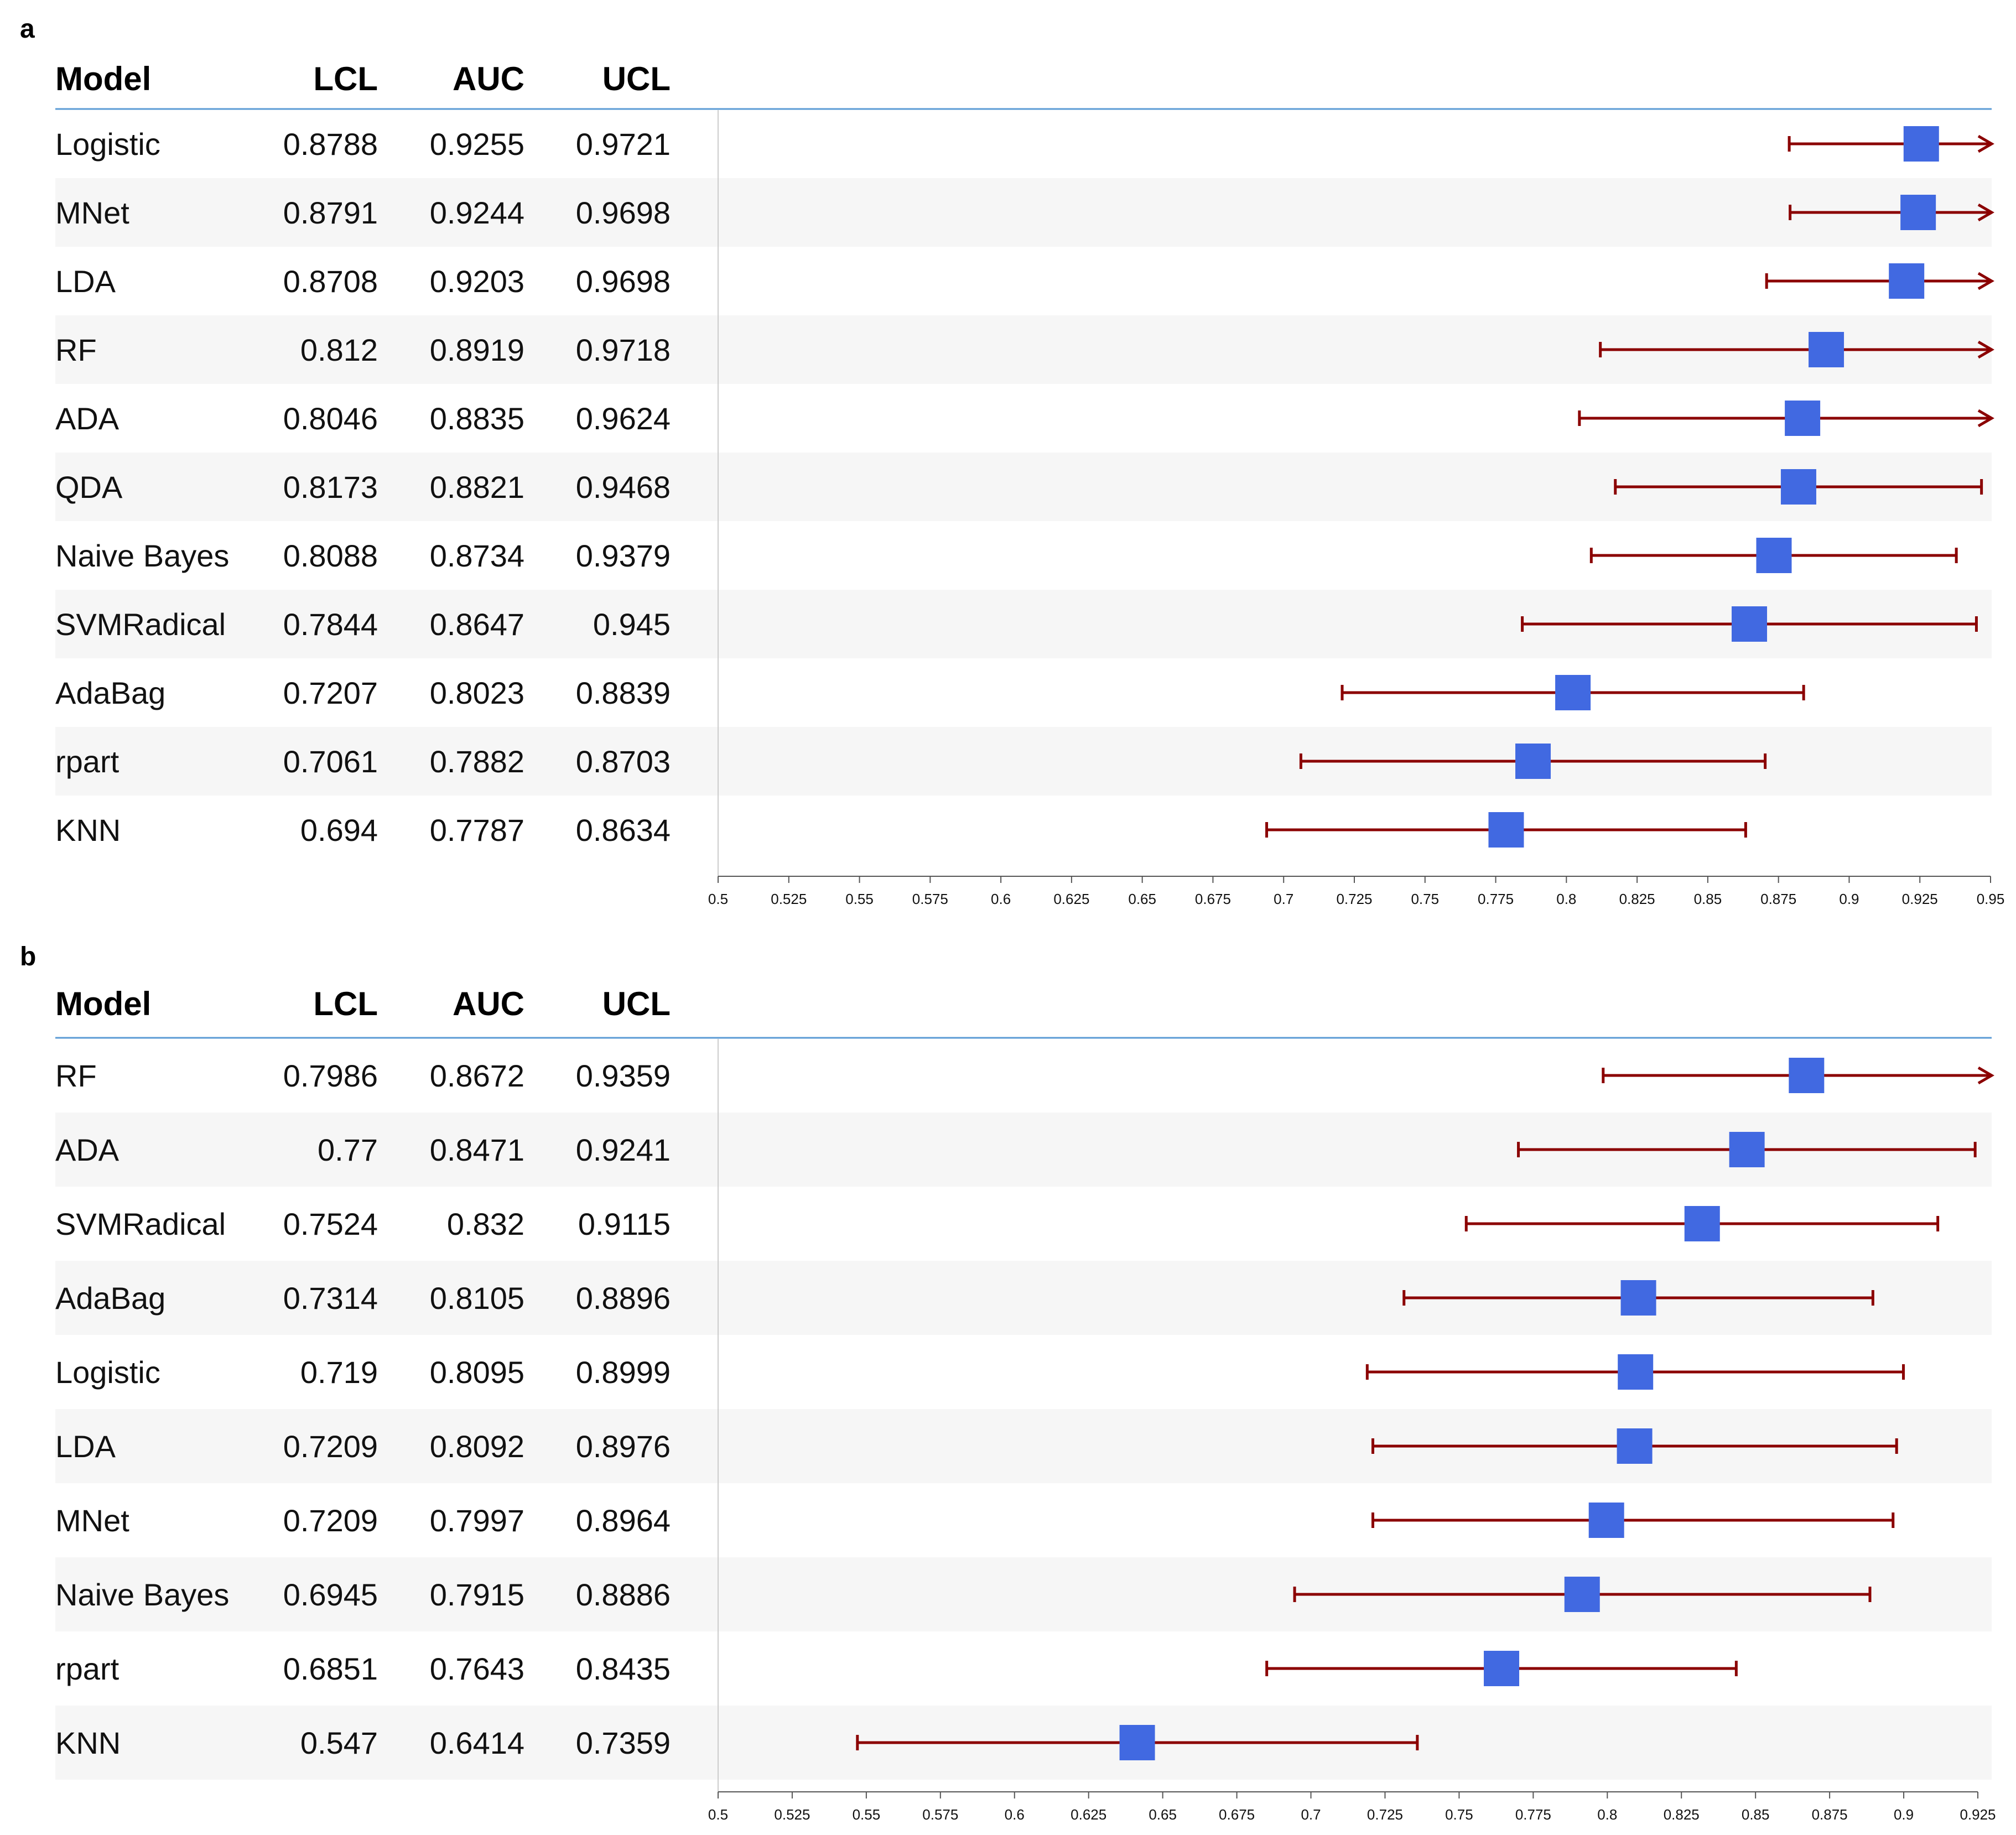 Image resolution: width=2016 pixels, height=1835 pixels. I want to click on ucl-value: 0.8976, so click(623, 1446).